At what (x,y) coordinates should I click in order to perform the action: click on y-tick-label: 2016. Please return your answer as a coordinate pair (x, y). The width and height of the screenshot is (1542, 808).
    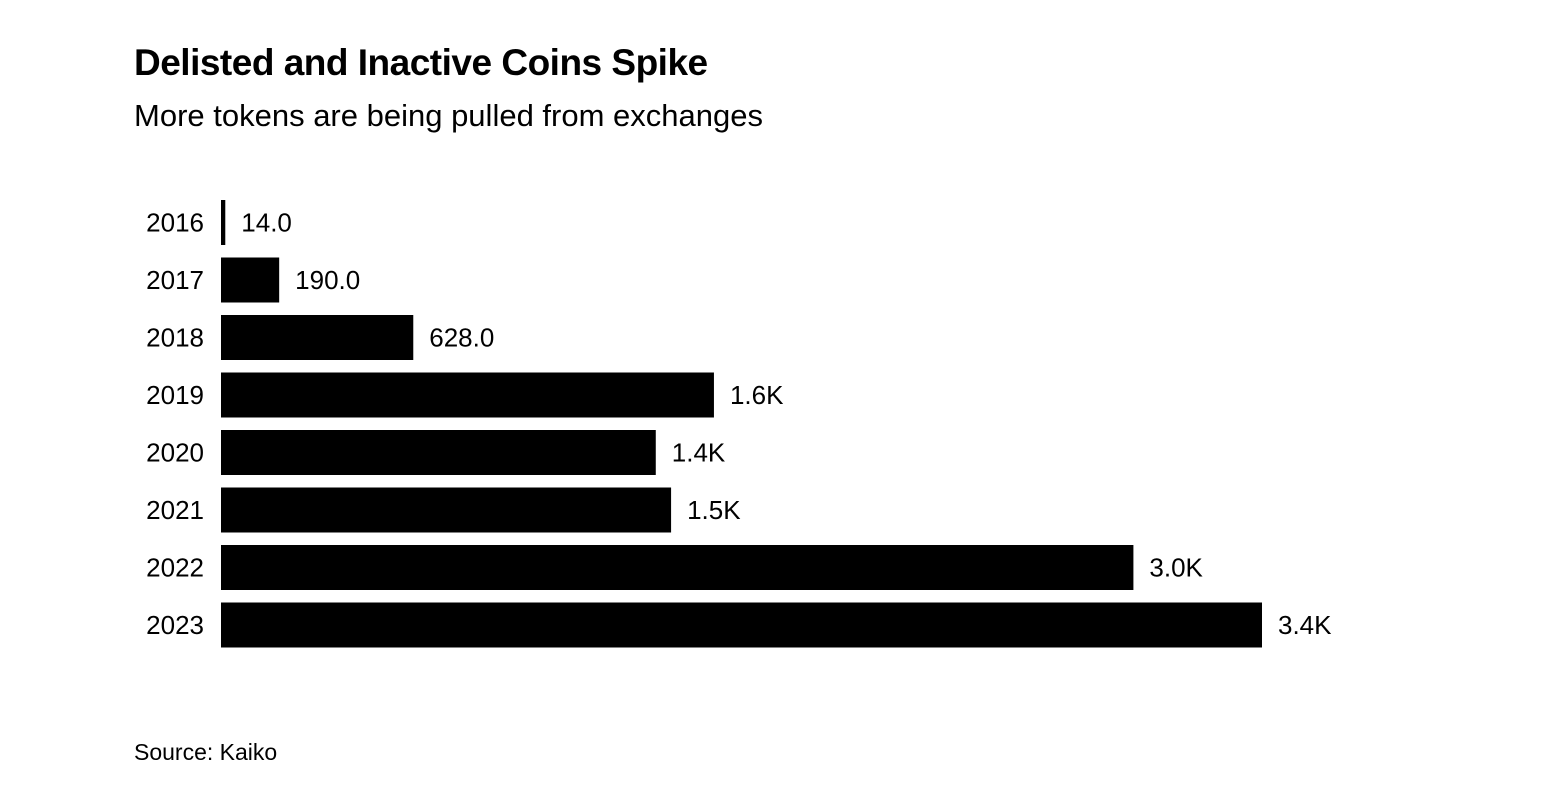
    Looking at the image, I should click on (175, 223).